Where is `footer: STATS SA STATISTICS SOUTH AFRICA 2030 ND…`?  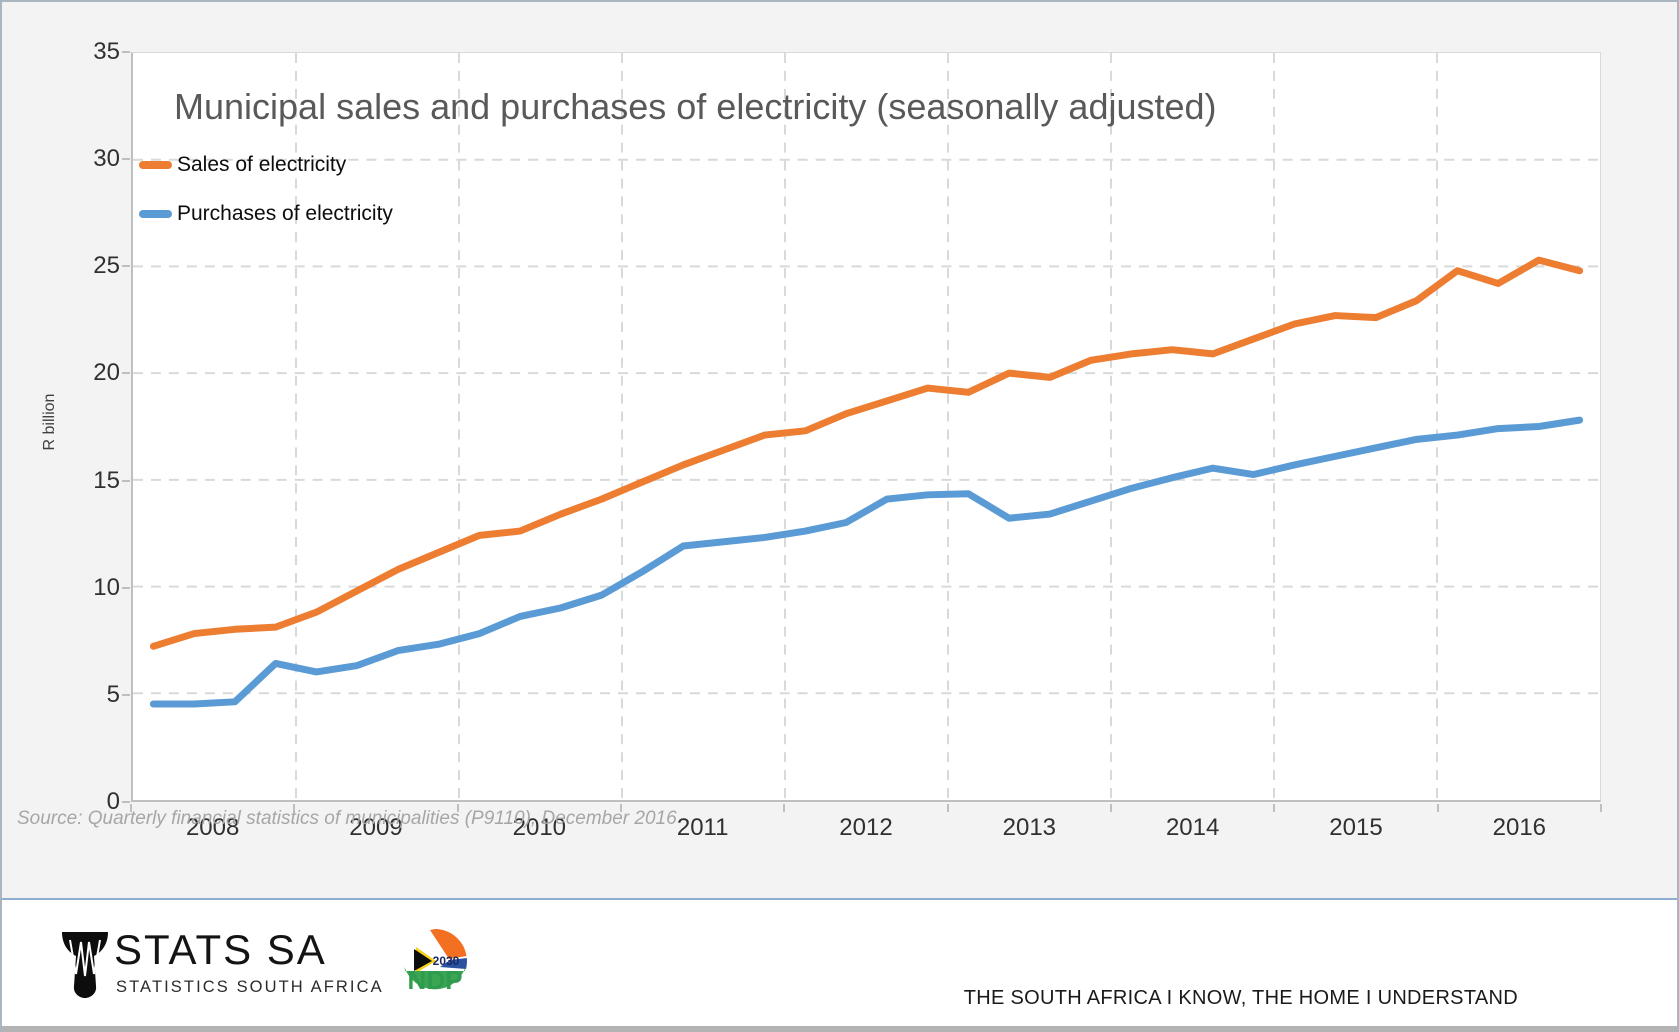
footer: STATS SA STATISTICS SOUTH AFRICA 2030 ND… is located at coordinates (839, 963).